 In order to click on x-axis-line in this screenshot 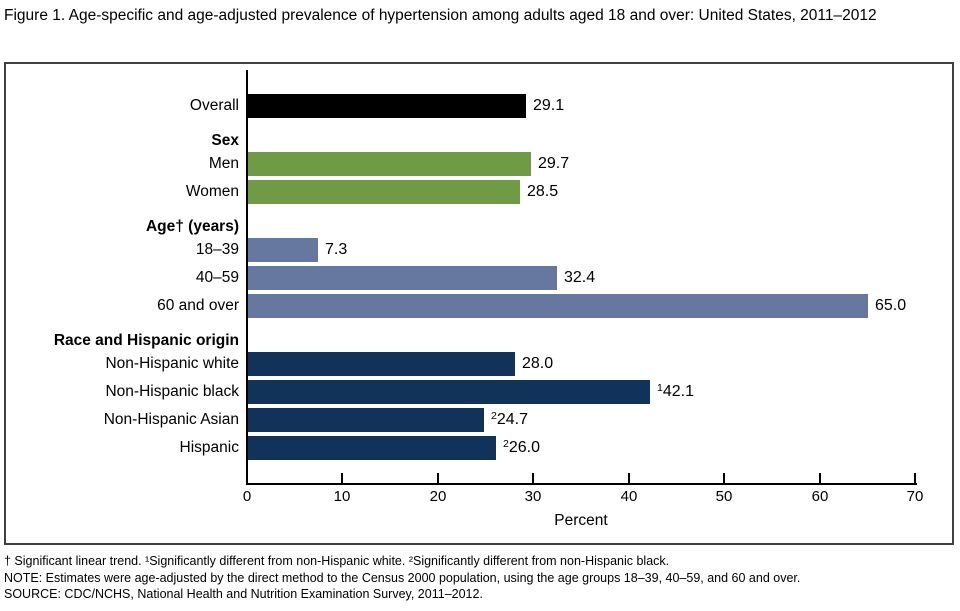, I will do `click(581, 484)`.